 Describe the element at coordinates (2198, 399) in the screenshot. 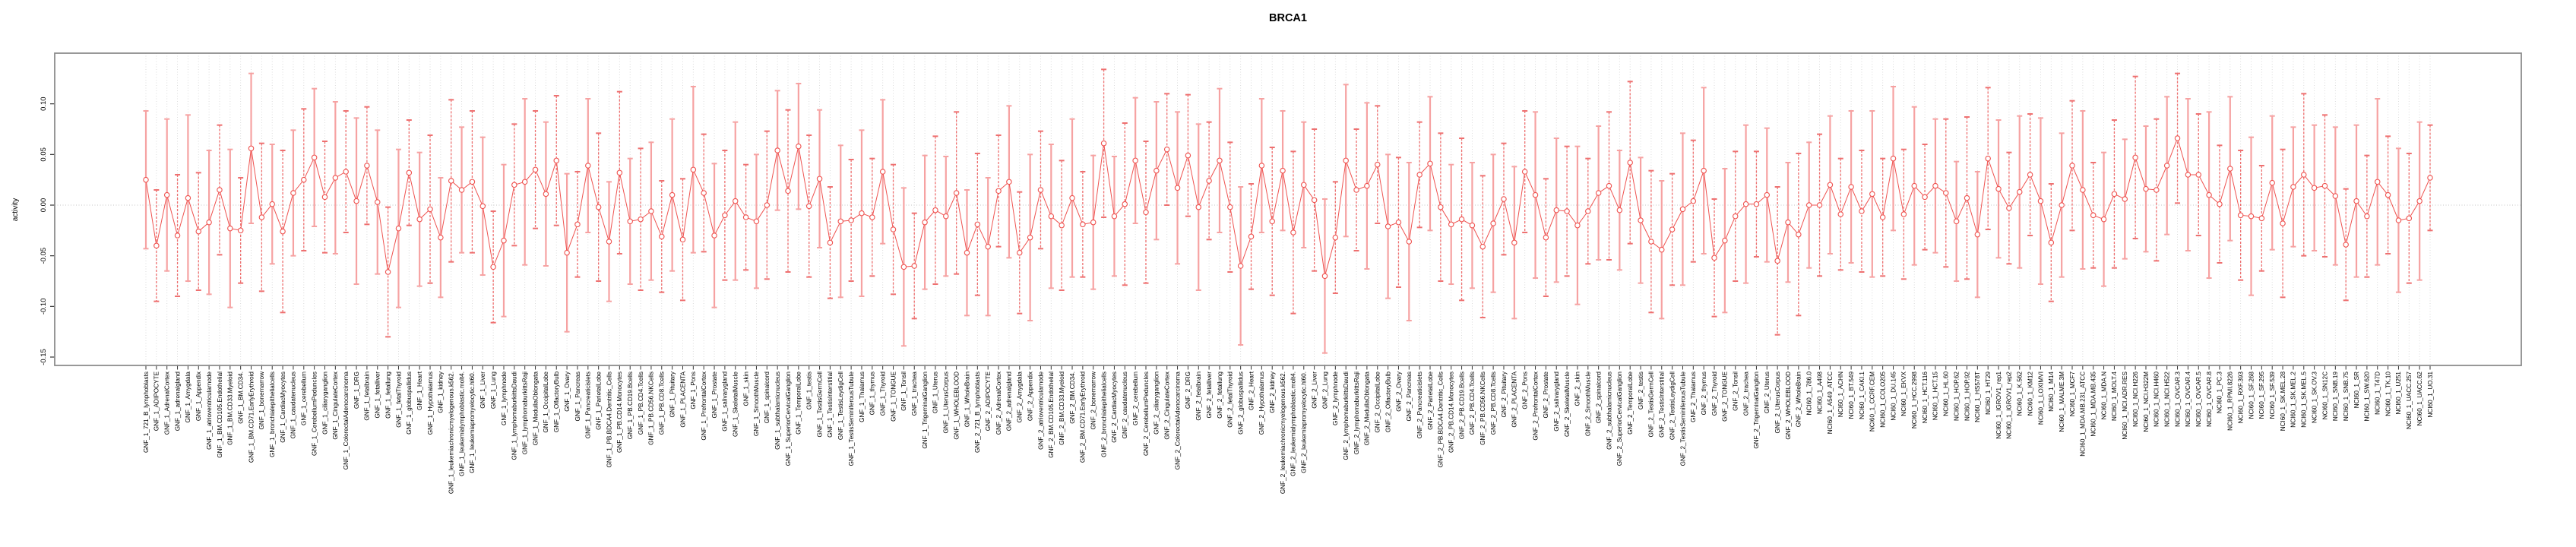

I see `x-tick-label: NCI60_1_OVCAR.5` at that location.